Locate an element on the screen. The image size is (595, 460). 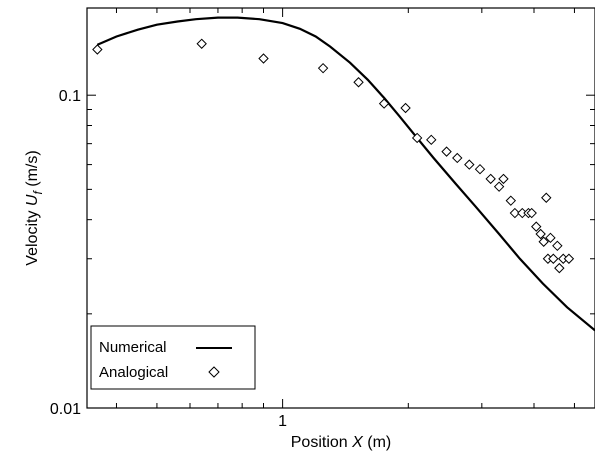
legend: Numerical Analogical is located at coordinates (173, 357).